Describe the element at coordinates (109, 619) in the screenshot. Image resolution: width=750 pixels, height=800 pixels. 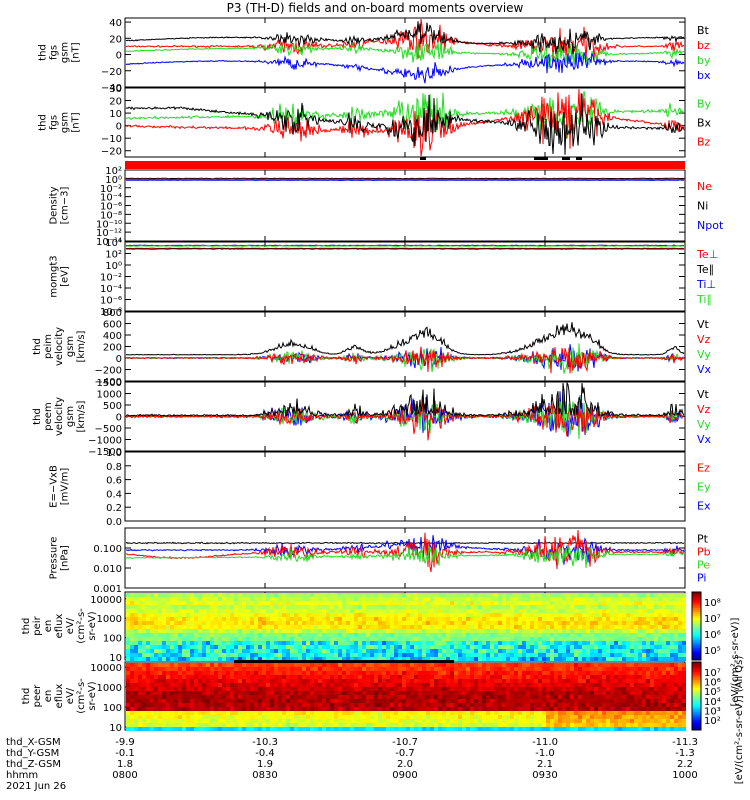
I see `ytick-label-panel-peir: 1000` at that location.